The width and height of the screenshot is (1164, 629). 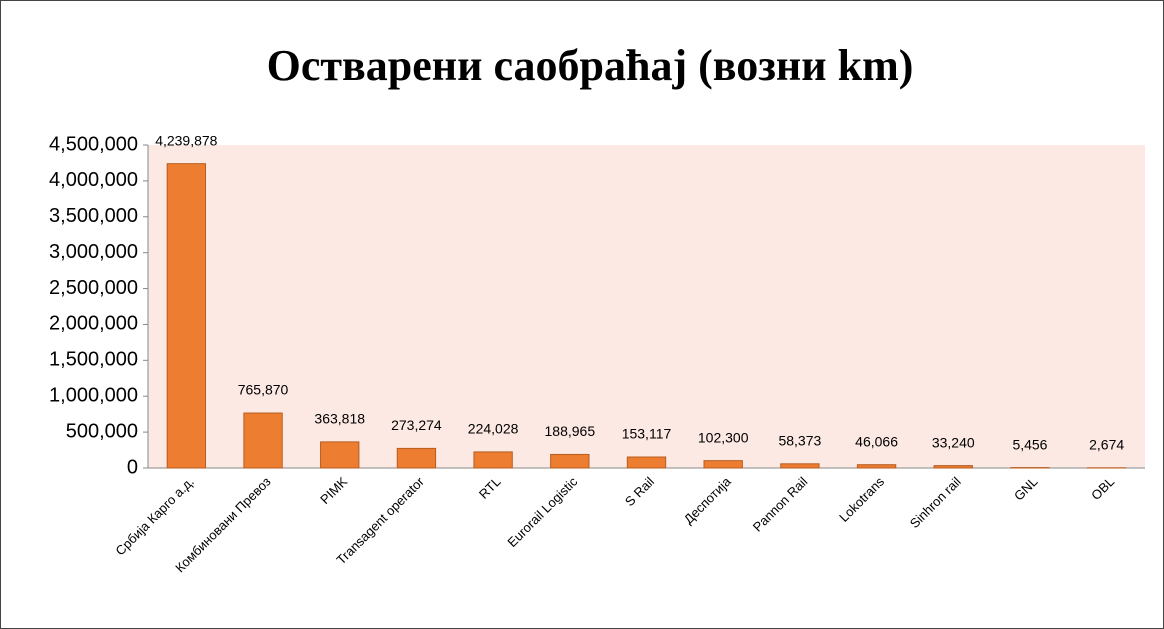 I want to click on chart-title: Остварени саобраћај (возни km), so click(x=590, y=65).